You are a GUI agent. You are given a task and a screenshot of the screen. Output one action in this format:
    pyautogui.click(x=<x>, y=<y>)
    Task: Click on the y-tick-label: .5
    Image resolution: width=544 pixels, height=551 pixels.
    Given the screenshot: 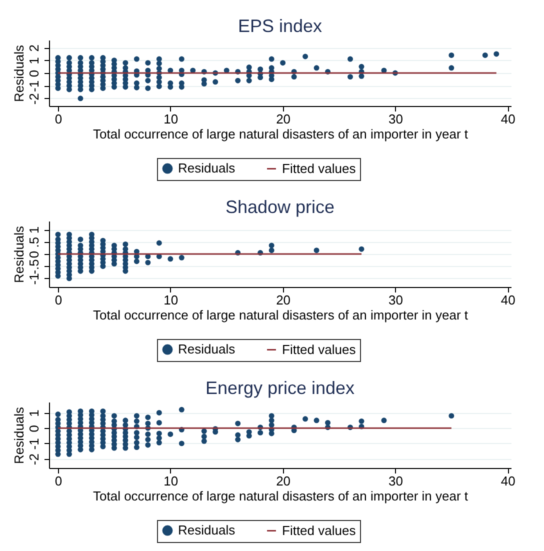 What is the action you would take?
    pyautogui.click(x=34, y=242)
    